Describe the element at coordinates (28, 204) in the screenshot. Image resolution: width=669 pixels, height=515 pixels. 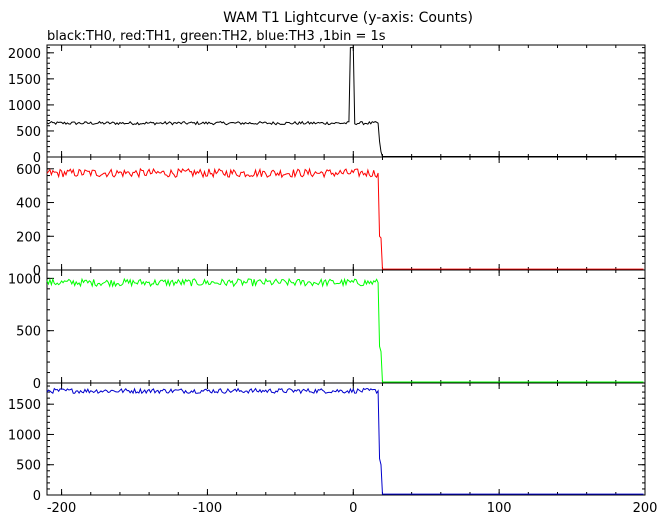
I see `y-tick-label: 400` at that location.